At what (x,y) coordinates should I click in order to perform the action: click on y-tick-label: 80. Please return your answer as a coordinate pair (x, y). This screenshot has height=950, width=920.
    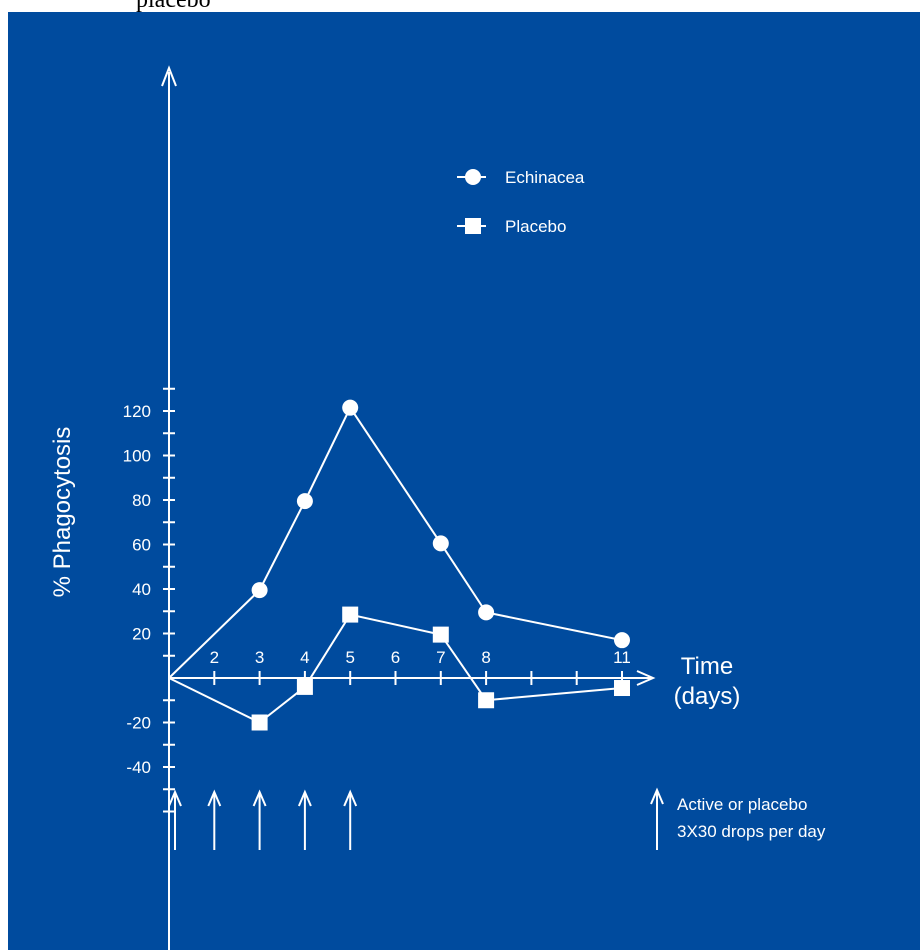
    Looking at the image, I should click on (141, 500).